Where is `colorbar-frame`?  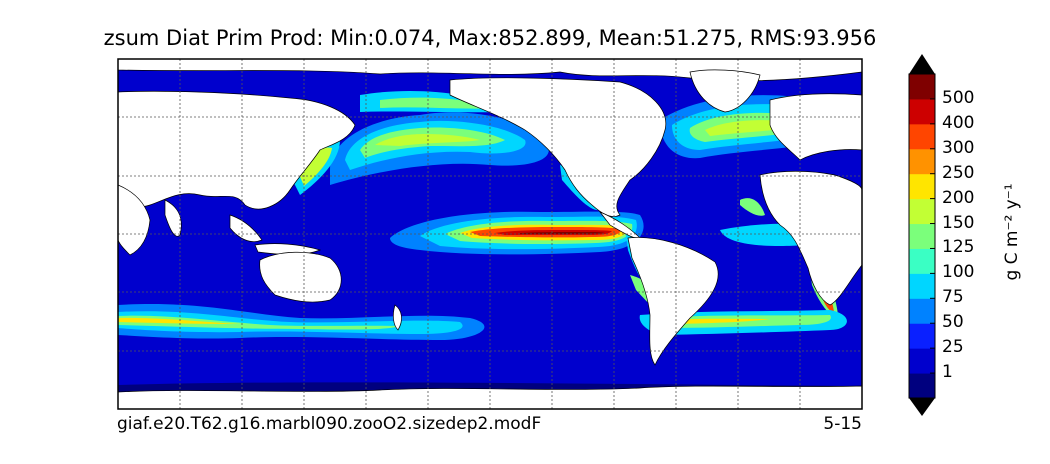 colorbar-frame is located at coordinates (922, 236).